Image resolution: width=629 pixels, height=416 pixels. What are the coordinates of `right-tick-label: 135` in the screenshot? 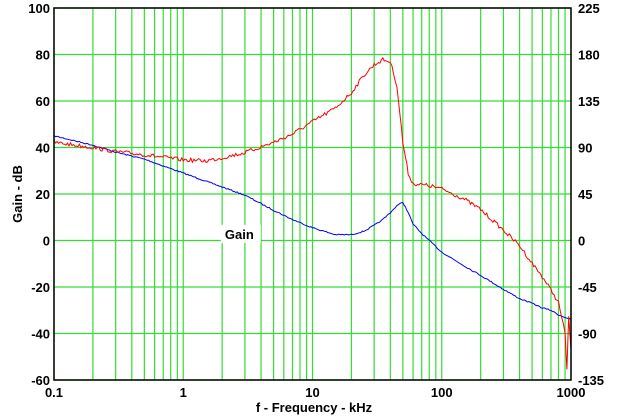 It's located at (589, 101).